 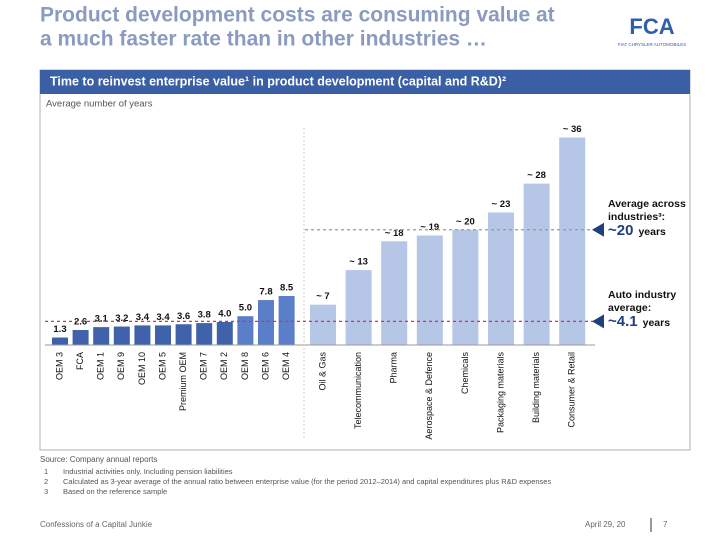 What do you see at coordinates (183, 316) in the screenshot?
I see `value-label: 3.6` at bounding box center [183, 316].